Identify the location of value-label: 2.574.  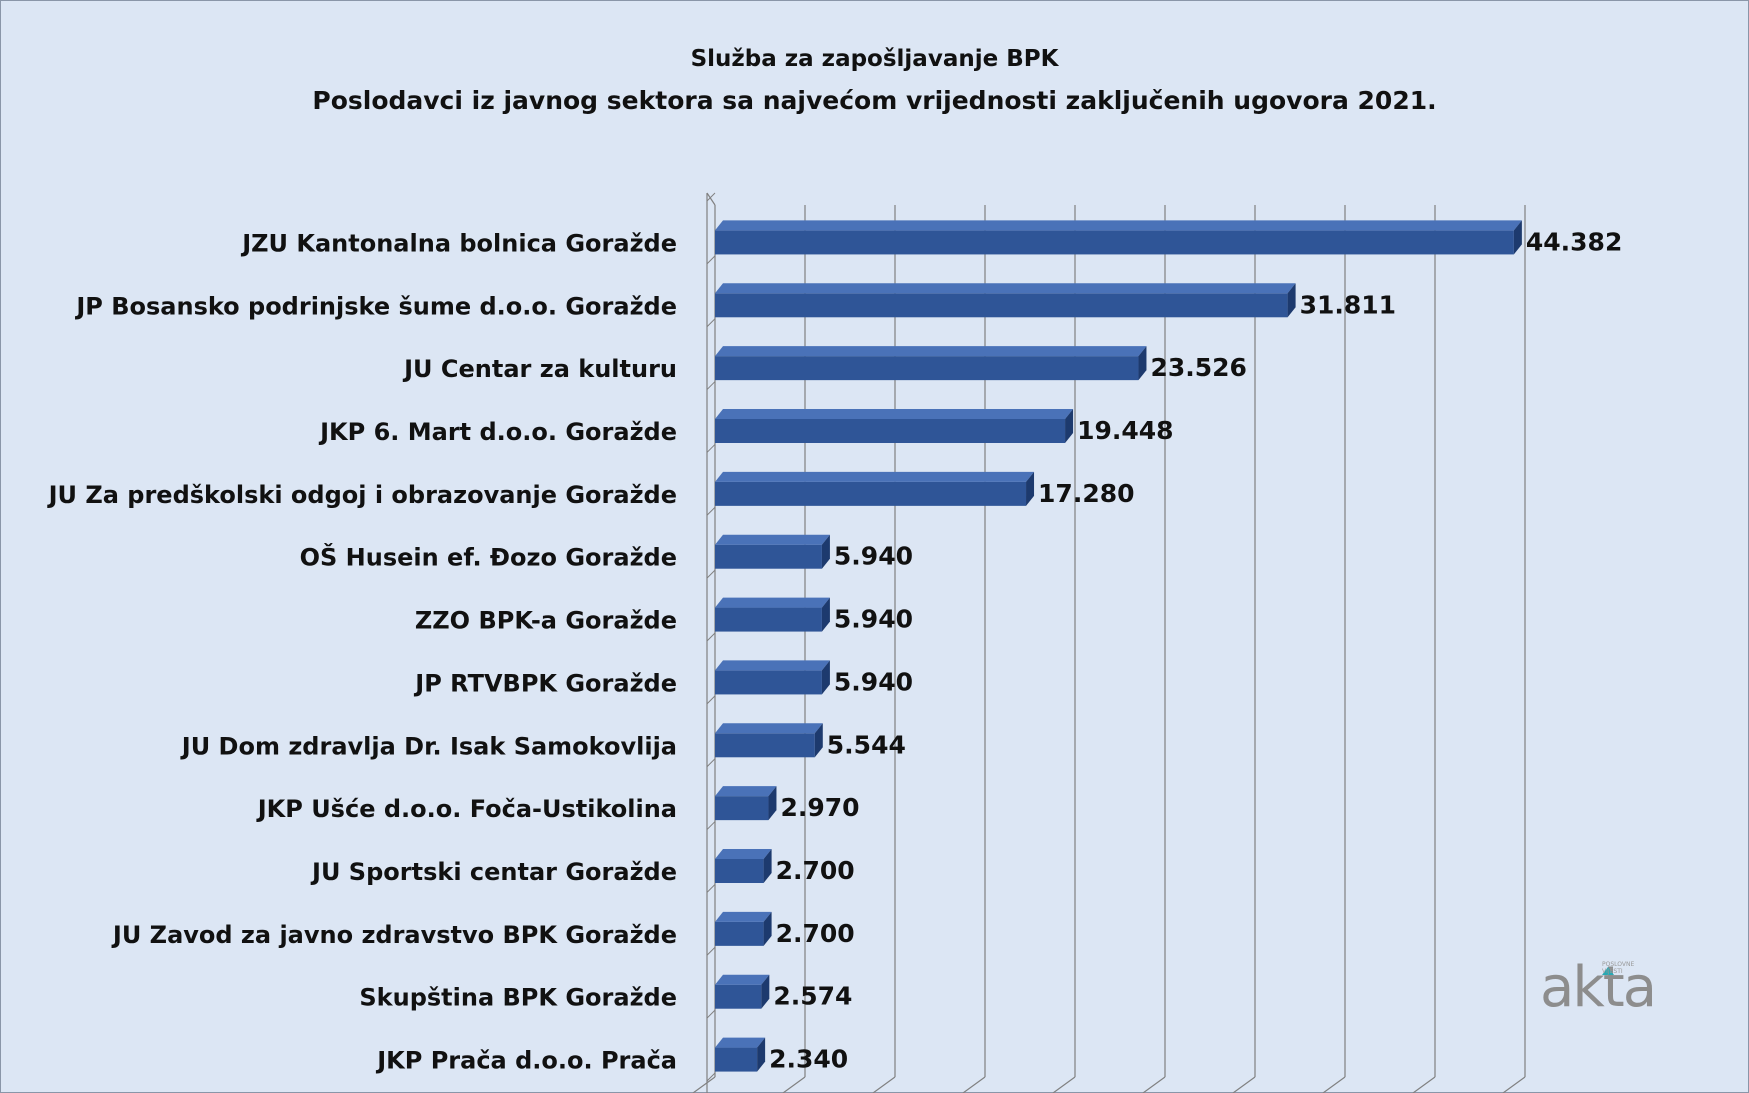
(812, 996).